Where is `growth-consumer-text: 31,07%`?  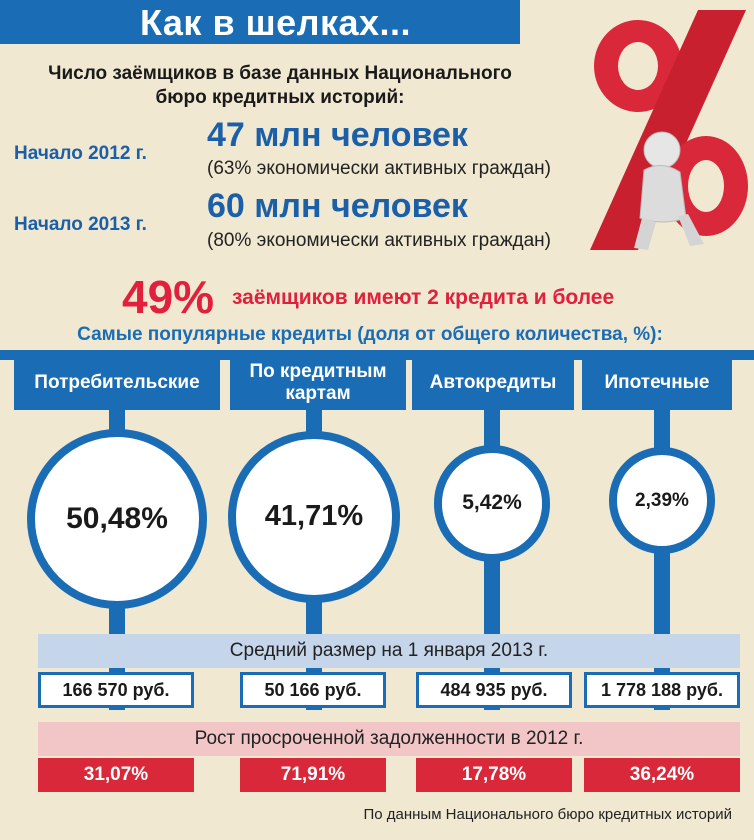
growth-consumer-text: 31,07% is located at coordinates (116, 774).